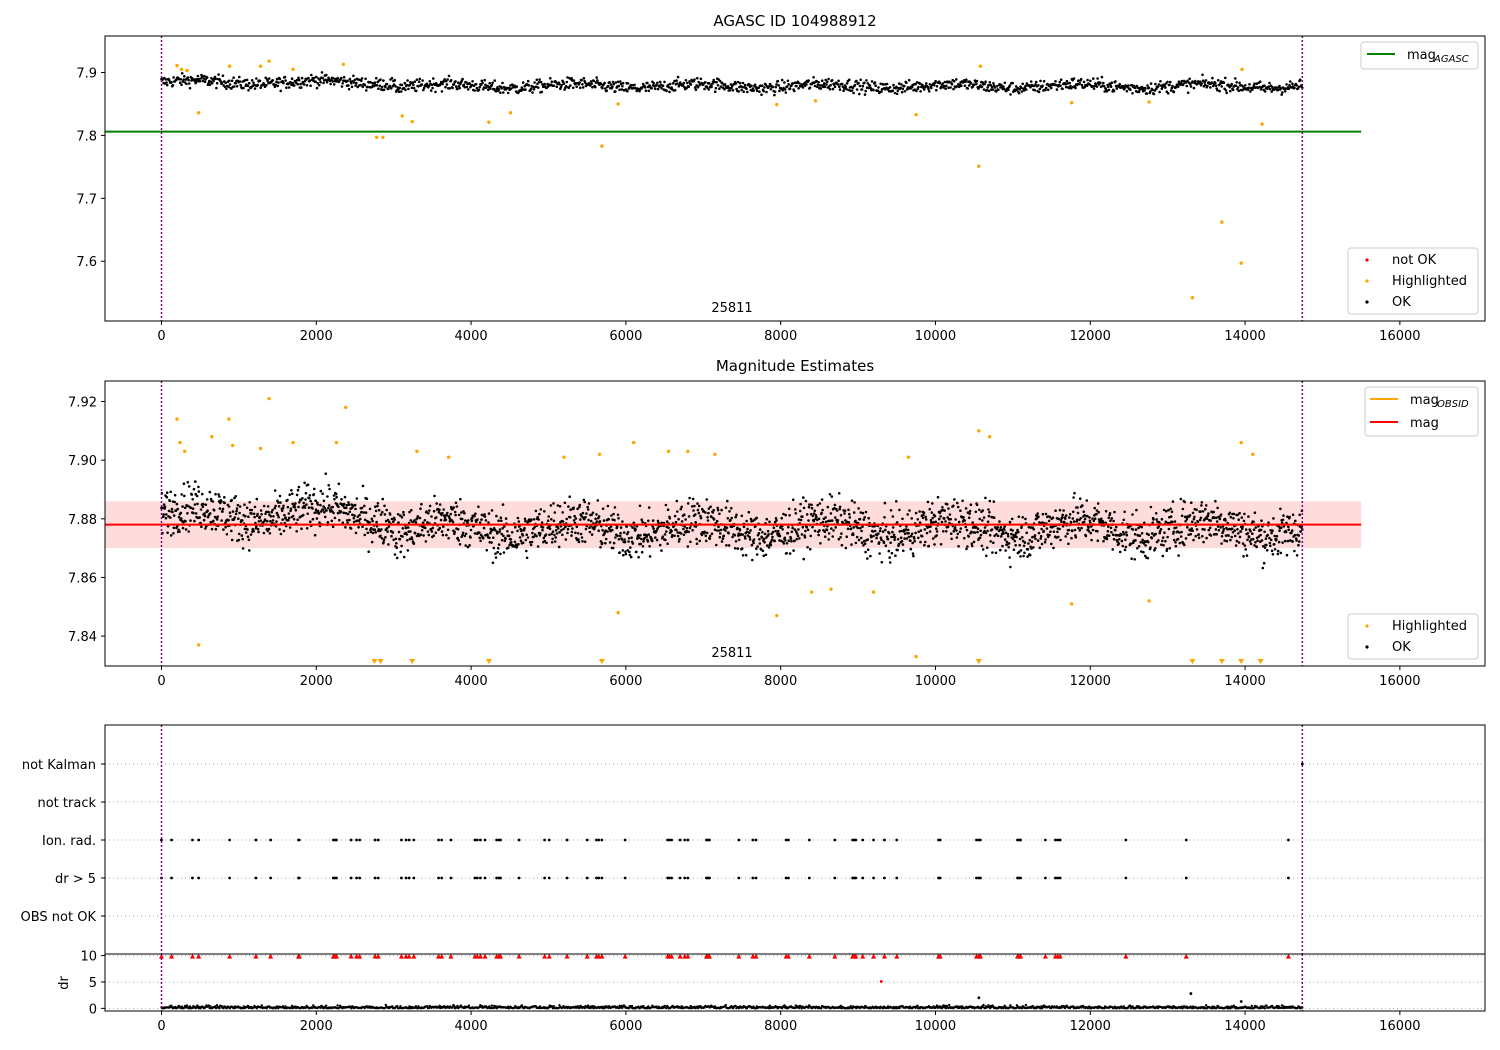 This screenshot has width=1500, height=1050. Describe the element at coordinates (471, 681) in the screenshot. I see `x-tick-label: 4000` at that location.